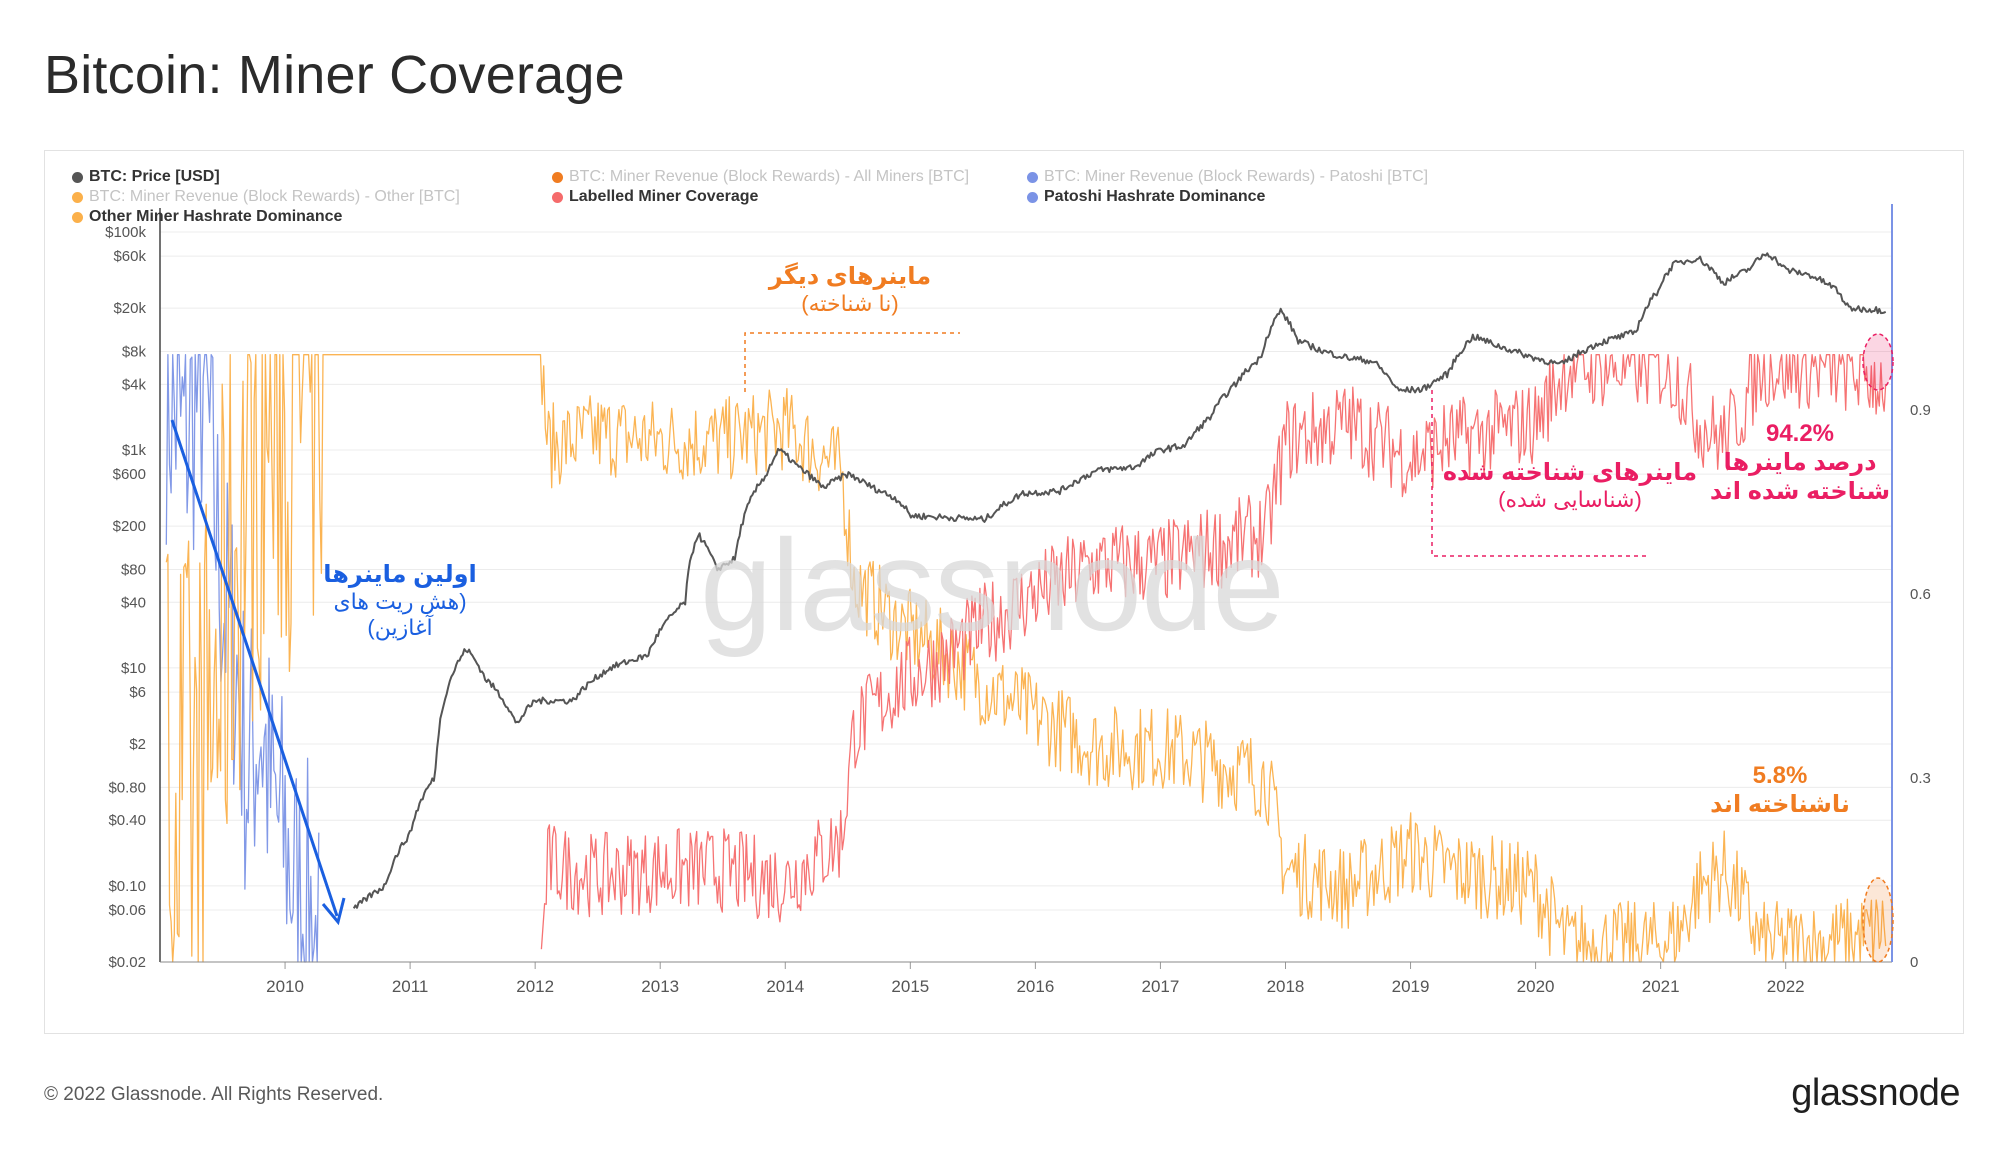 This screenshot has width=2000, height=1152. Describe the element at coordinates (850, 276) in the screenshot. I see `annot-other-miners-title: ماینرهای دیگر` at that location.